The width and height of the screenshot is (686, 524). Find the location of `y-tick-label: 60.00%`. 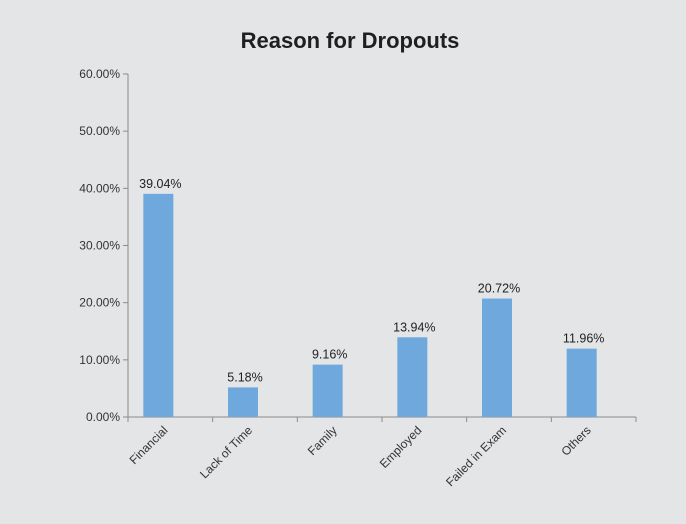

y-tick-label: 60.00% is located at coordinates (99, 74).